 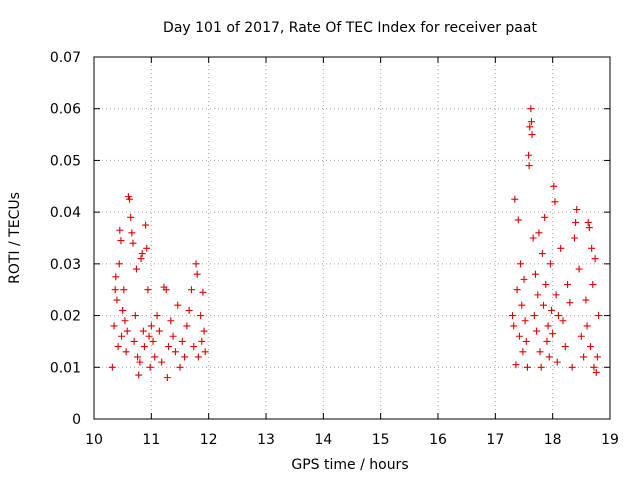 What do you see at coordinates (65, 58) in the screenshot?
I see `y-tick-label: 0.07` at bounding box center [65, 58].